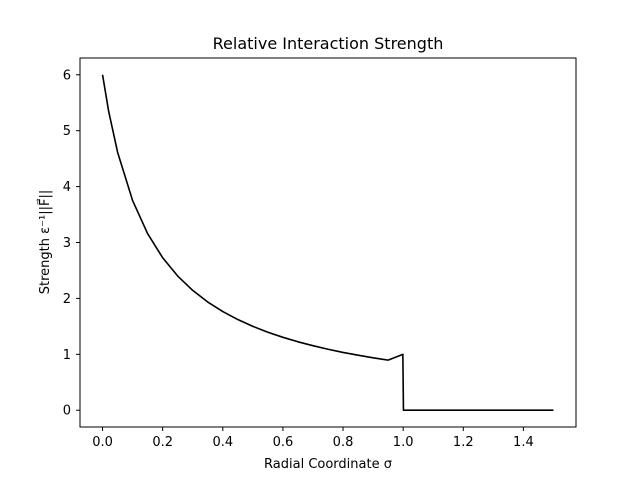 The width and height of the screenshot is (640, 480). Describe the element at coordinates (222, 442) in the screenshot. I see `x-tick-label: 0.4` at that location.